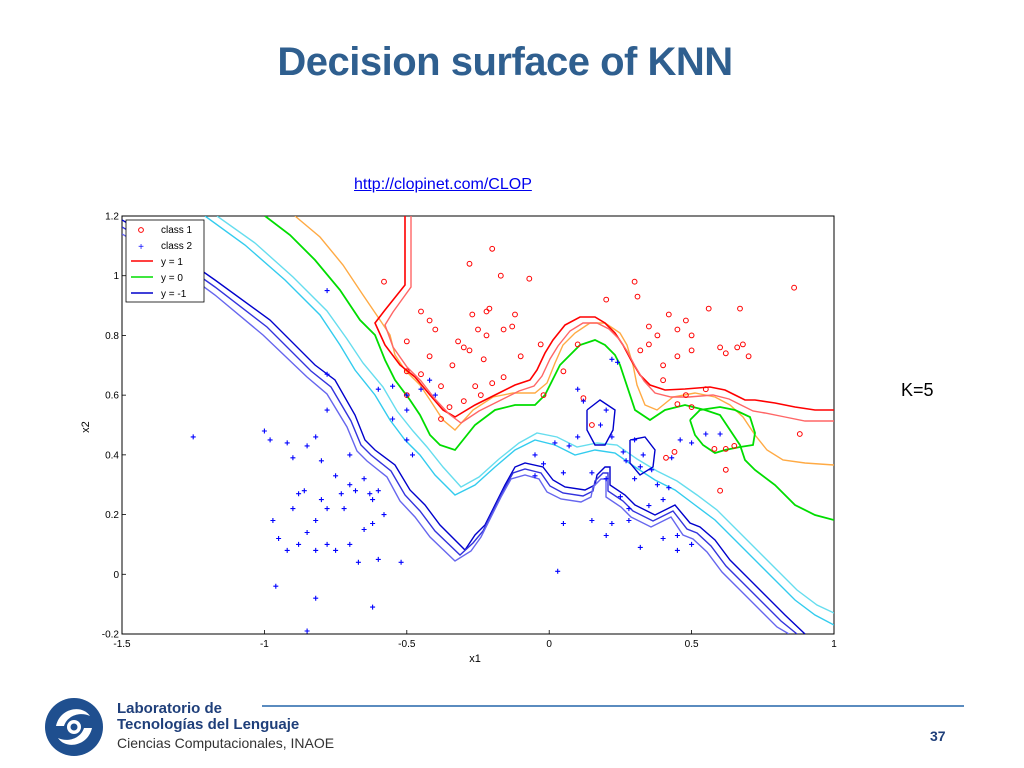 The image size is (1024, 768). Describe the element at coordinates (443, 184) in the screenshot. I see `clop-link: http://clopinet.com/CLOP` at that location.